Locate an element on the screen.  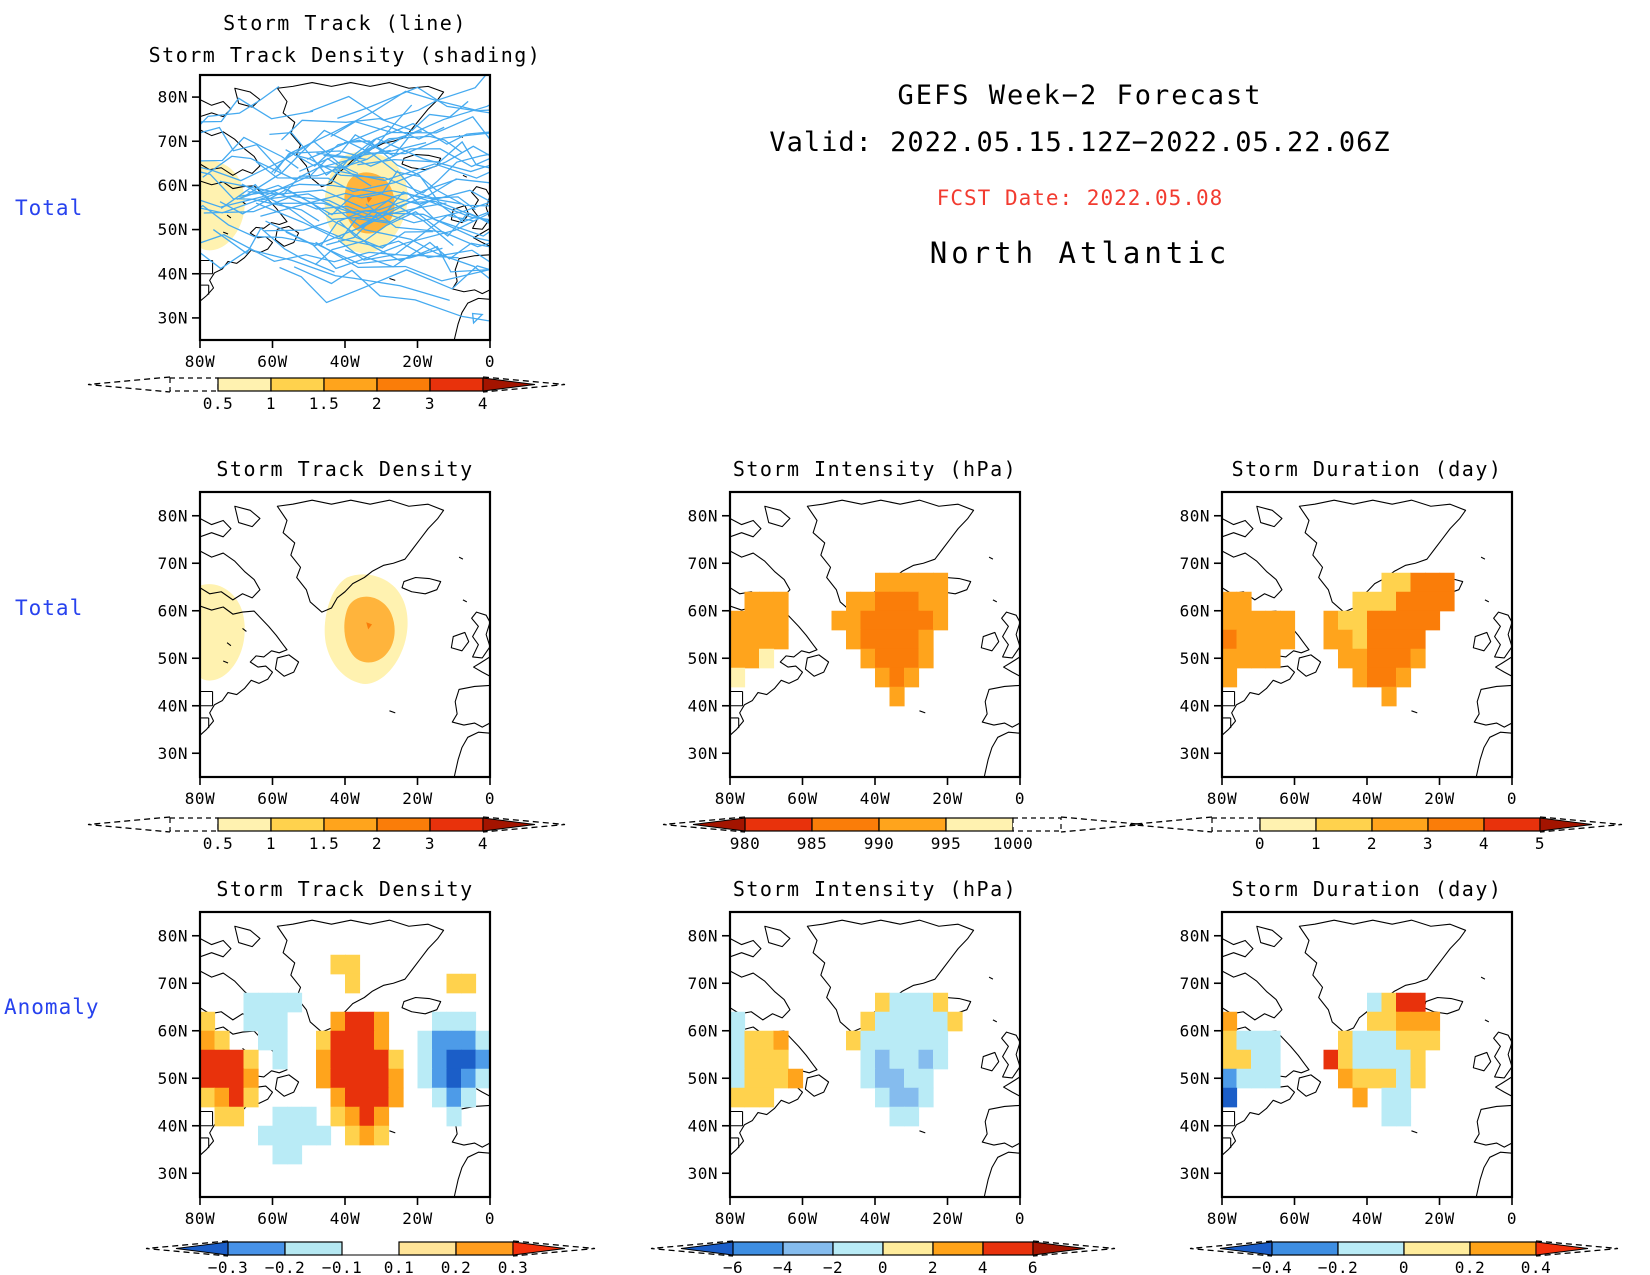
lon-label: 40W is located at coordinates (1367, 1218).